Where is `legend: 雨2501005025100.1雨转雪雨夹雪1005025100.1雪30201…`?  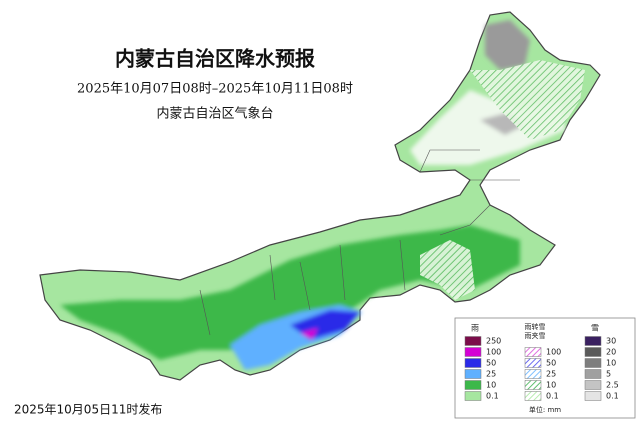
legend: 雨2501005025100.1雨转雪雨夹雪1005025100.1雪30201… is located at coordinates (541, 368).